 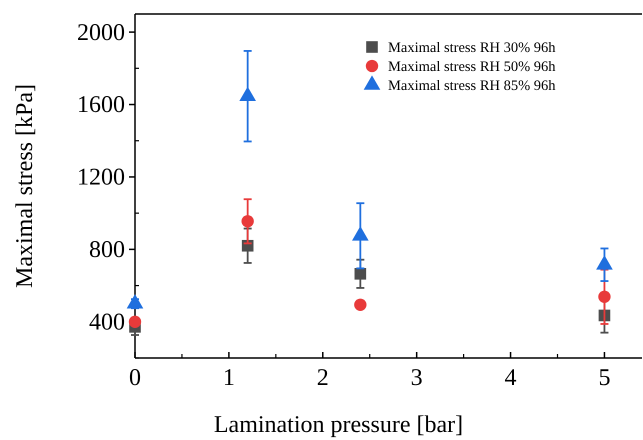 I want to click on y-tick-label: 1600, so click(x=101, y=105).